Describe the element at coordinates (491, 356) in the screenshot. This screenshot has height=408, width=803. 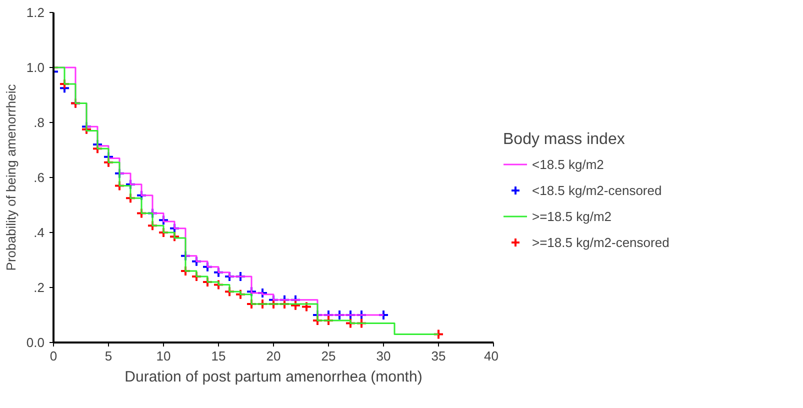
I see `x-tick-label: 40` at that location.